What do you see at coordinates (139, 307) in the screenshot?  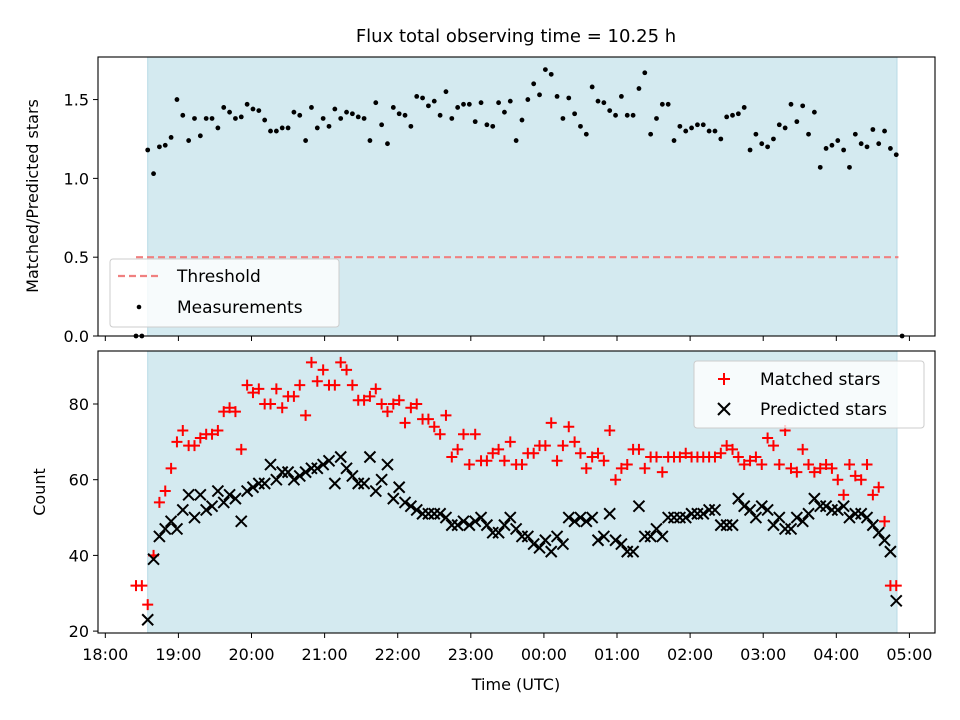 I see `legend-measurements-swatch` at bounding box center [139, 307].